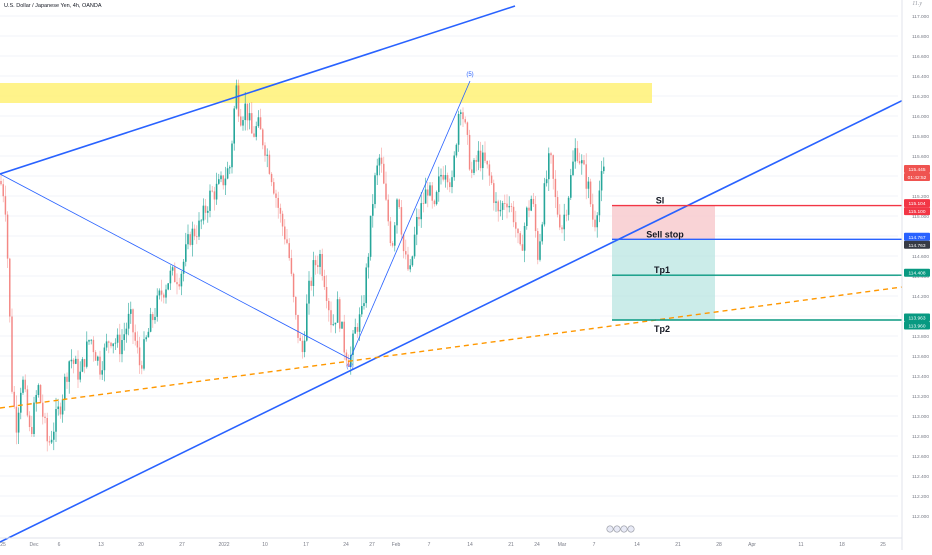  I want to click on x-tick-label: 17, so click(306, 545).